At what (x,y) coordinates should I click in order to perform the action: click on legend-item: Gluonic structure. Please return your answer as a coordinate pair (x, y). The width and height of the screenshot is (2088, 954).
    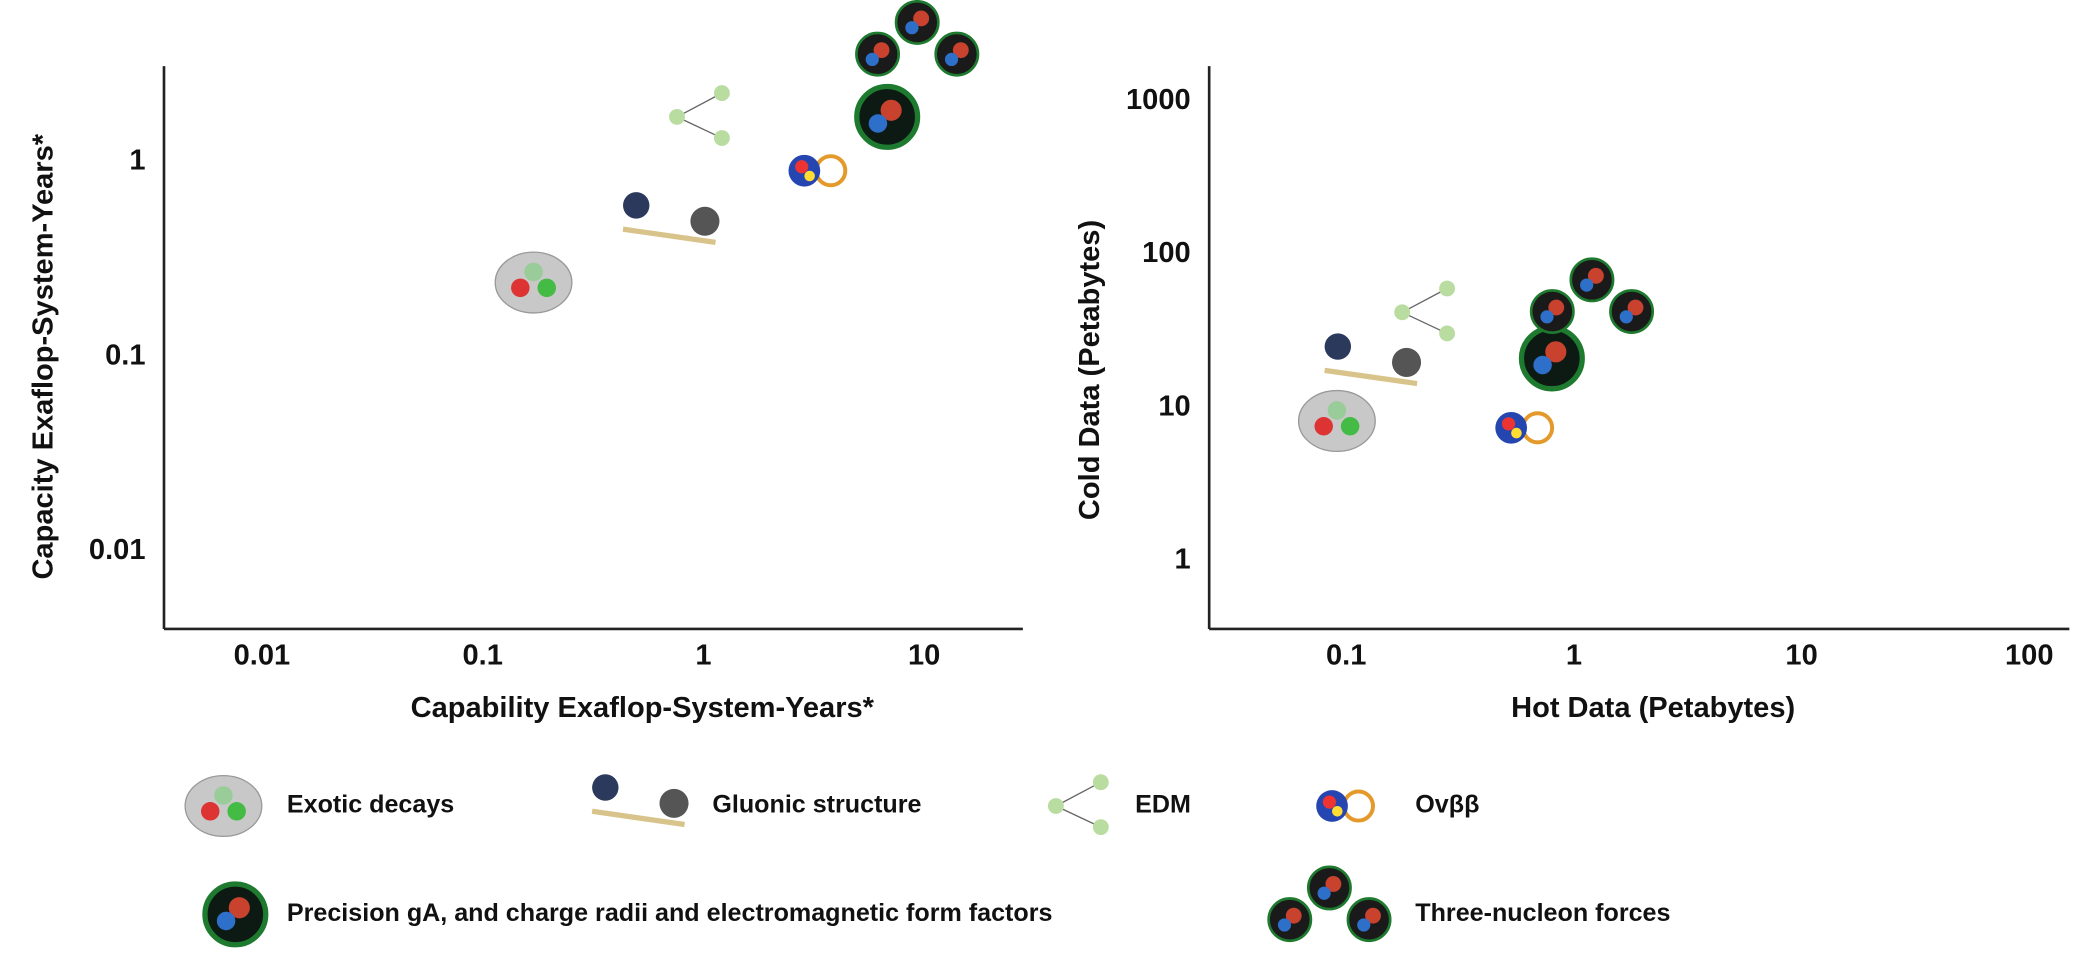
    Looking at the image, I should click on (756, 801).